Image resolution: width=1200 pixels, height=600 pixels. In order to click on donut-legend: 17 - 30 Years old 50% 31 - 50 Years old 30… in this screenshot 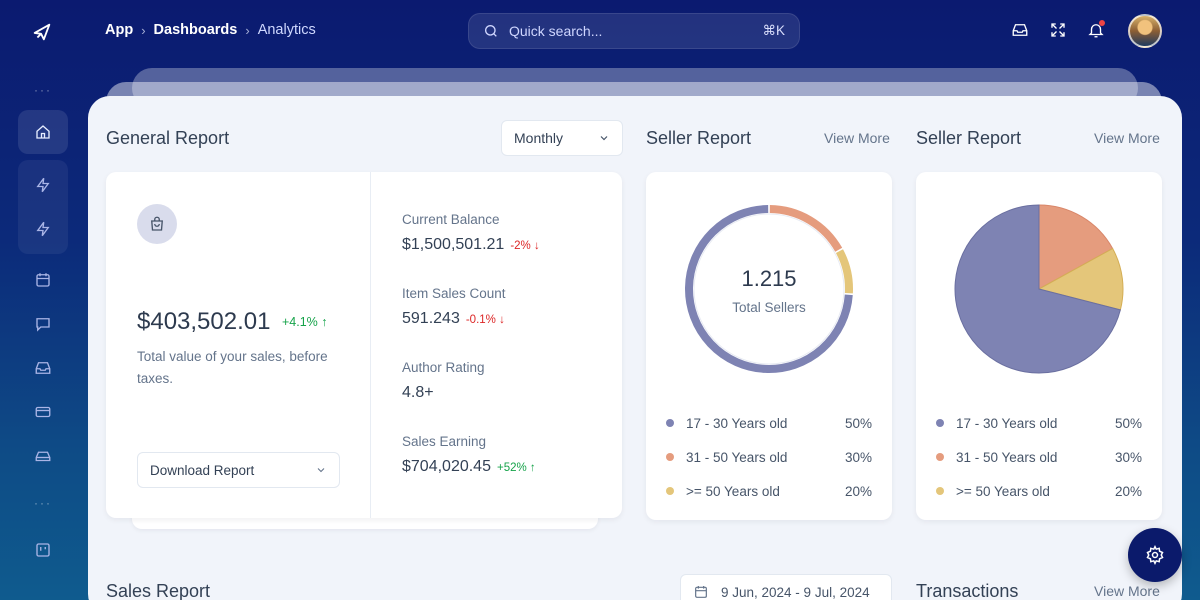, I will do `click(769, 457)`.